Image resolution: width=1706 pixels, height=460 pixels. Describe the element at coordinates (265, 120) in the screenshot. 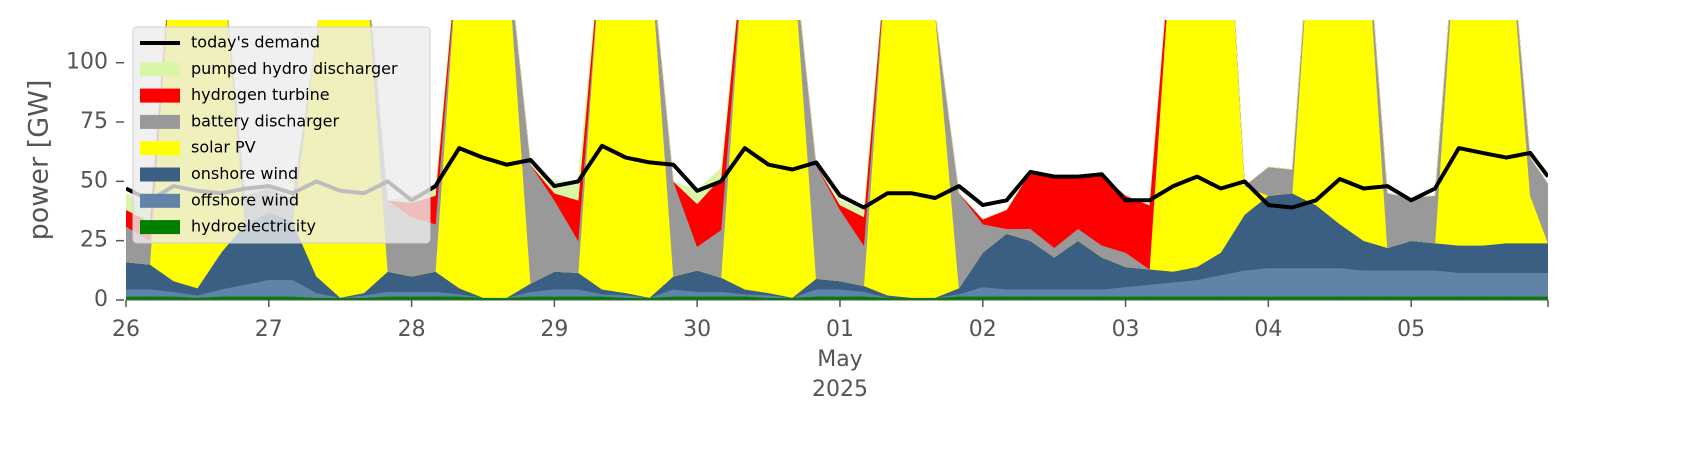

I see `legend-label: battery discharger` at that location.